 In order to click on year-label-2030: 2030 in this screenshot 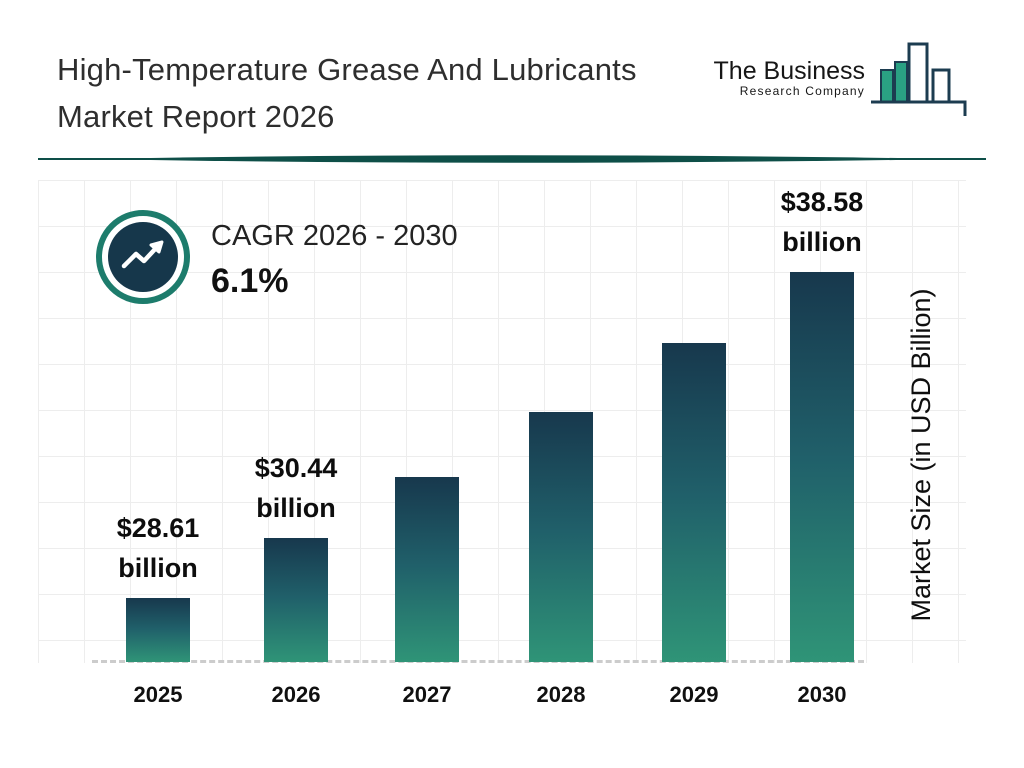, I will do `click(822, 694)`.